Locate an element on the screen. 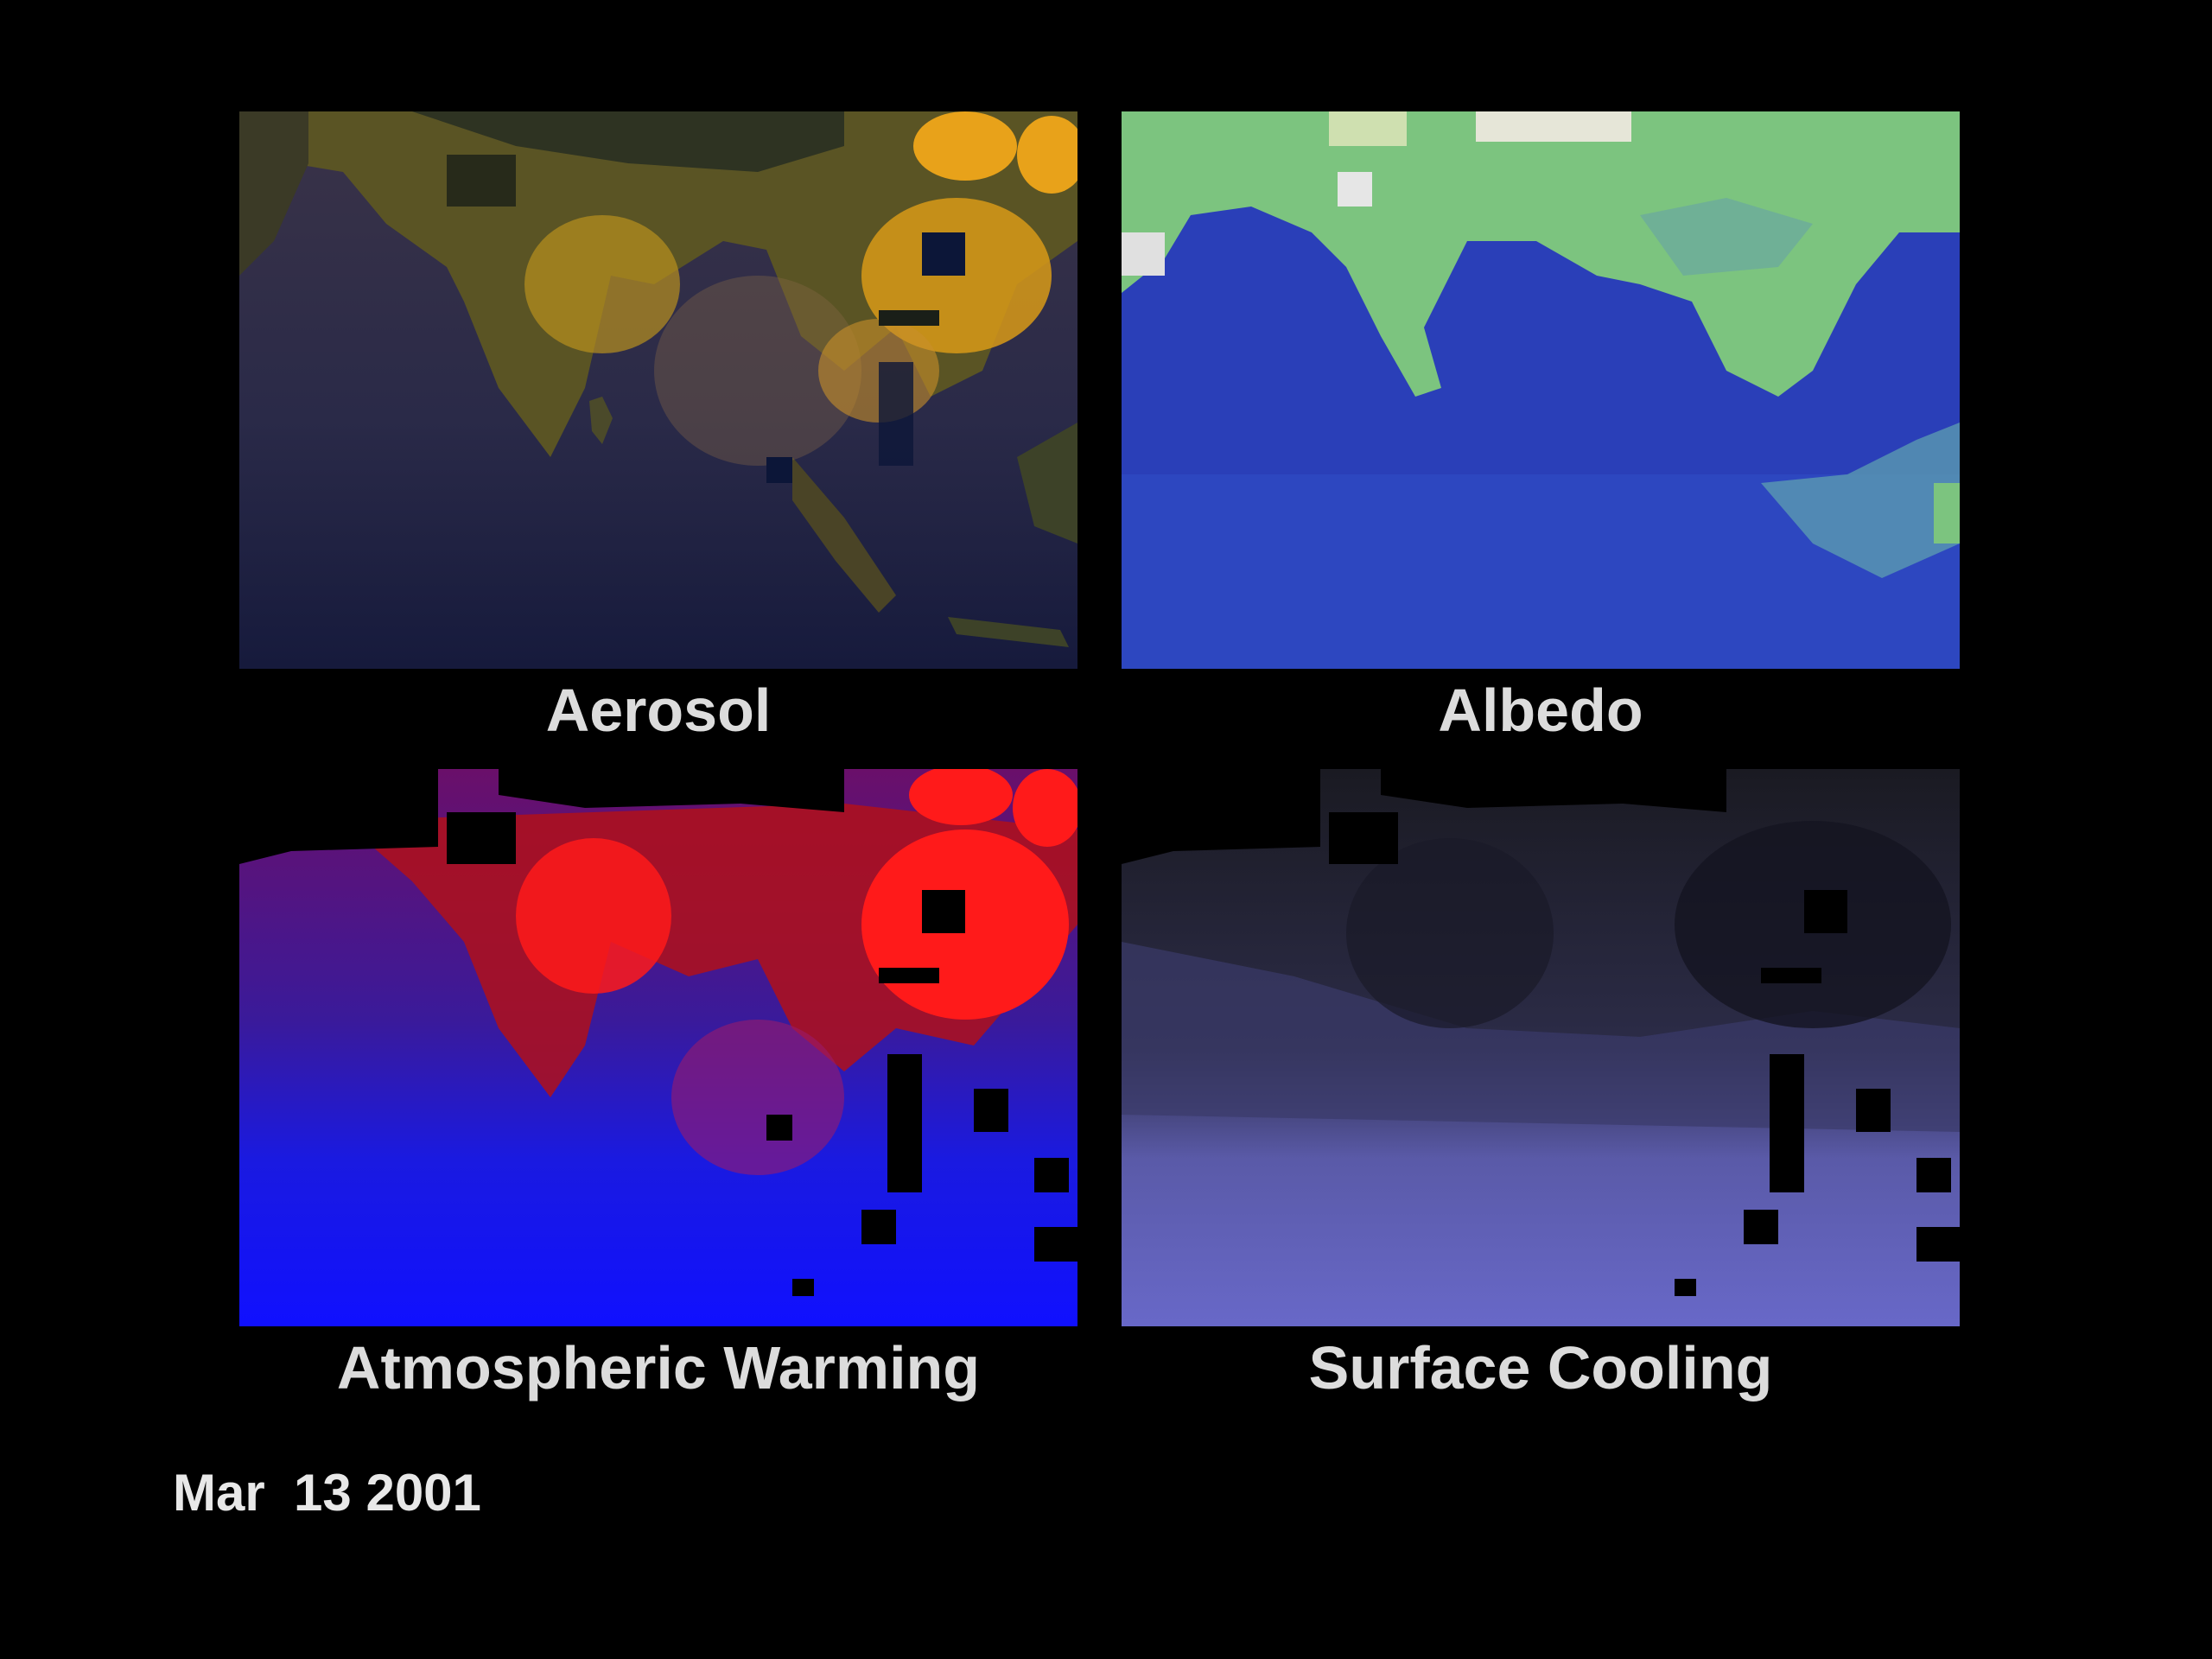 The image size is (2212, 1659). aerosol-haze-bay is located at coordinates (757, 371).